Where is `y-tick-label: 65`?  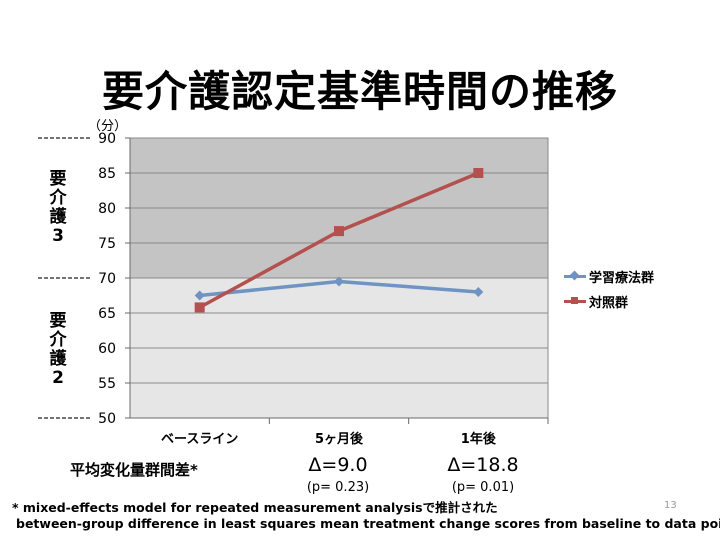 y-tick-label: 65 is located at coordinates (107, 314).